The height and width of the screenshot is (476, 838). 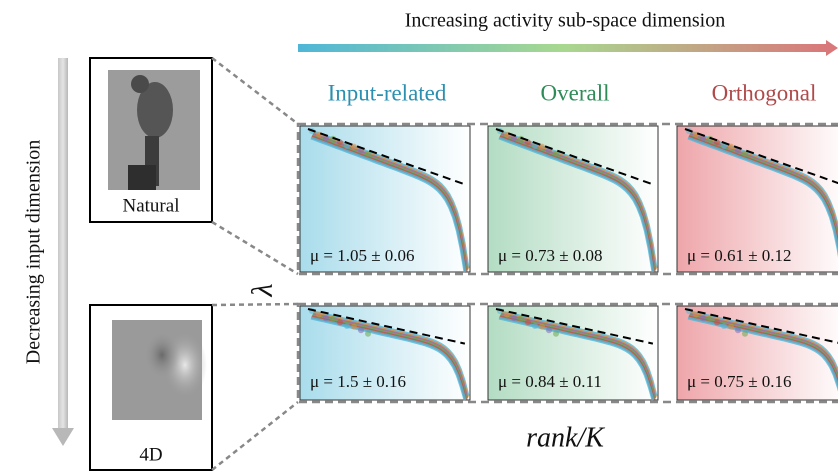 What do you see at coordinates (565, 437) in the screenshot?
I see `x-axis-label: rank/K` at bounding box center [565, 437].